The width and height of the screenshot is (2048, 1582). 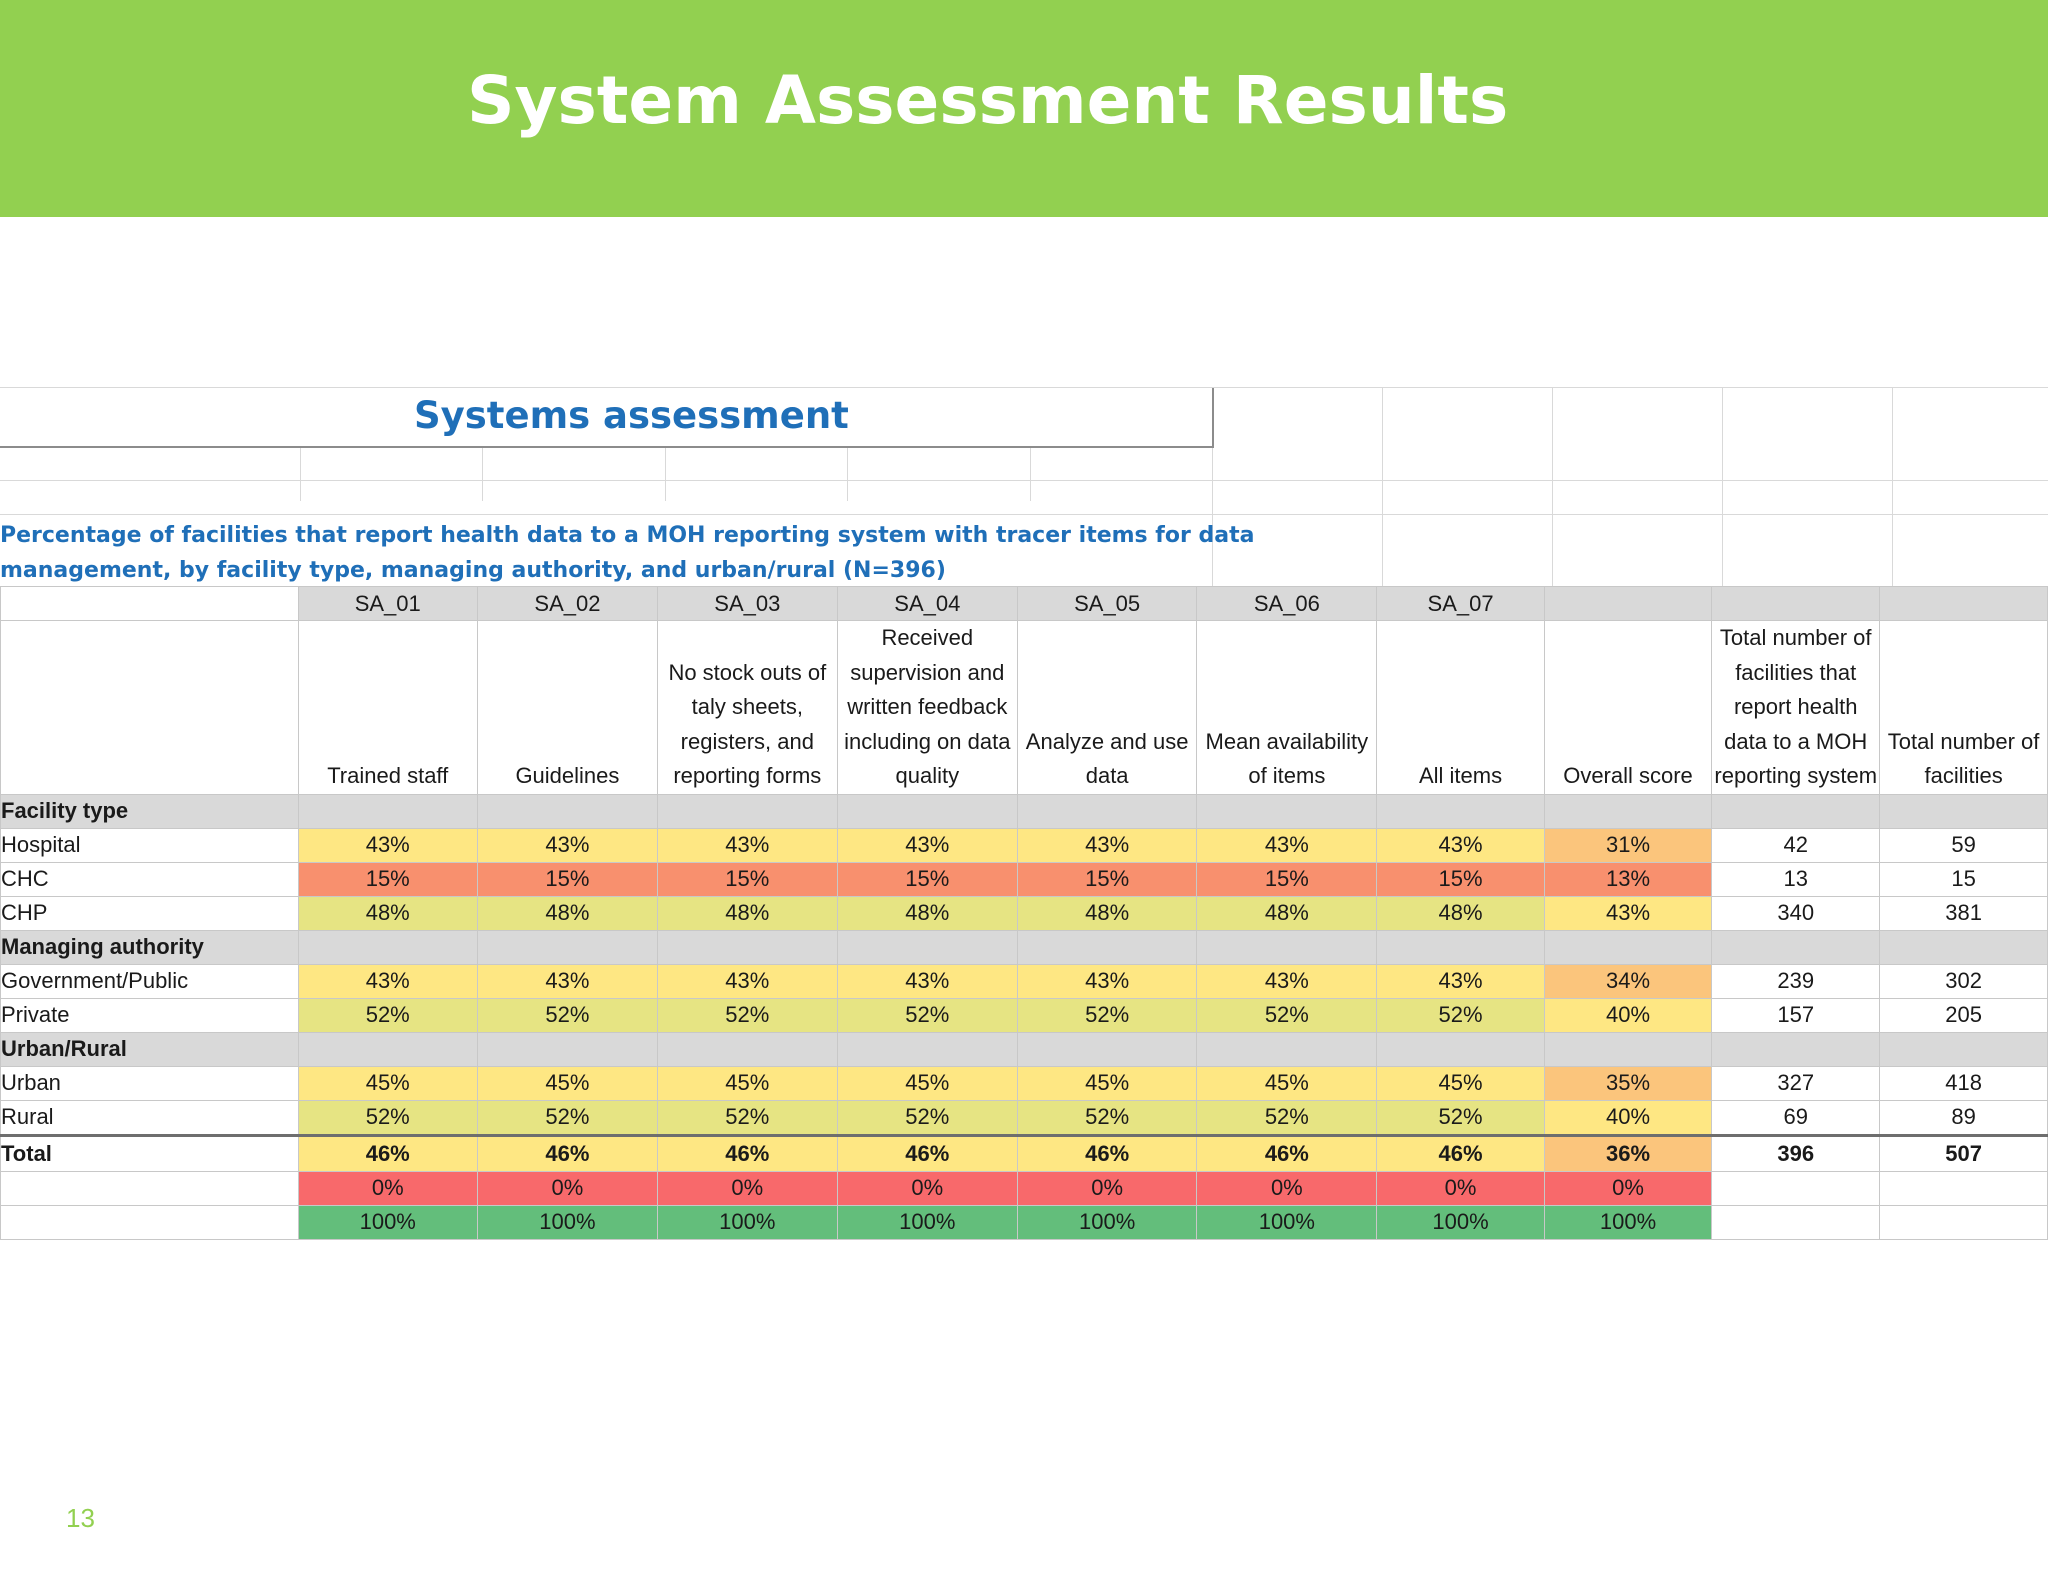 I want to click on value-cell: 13%, so click(x=1628, y=879).